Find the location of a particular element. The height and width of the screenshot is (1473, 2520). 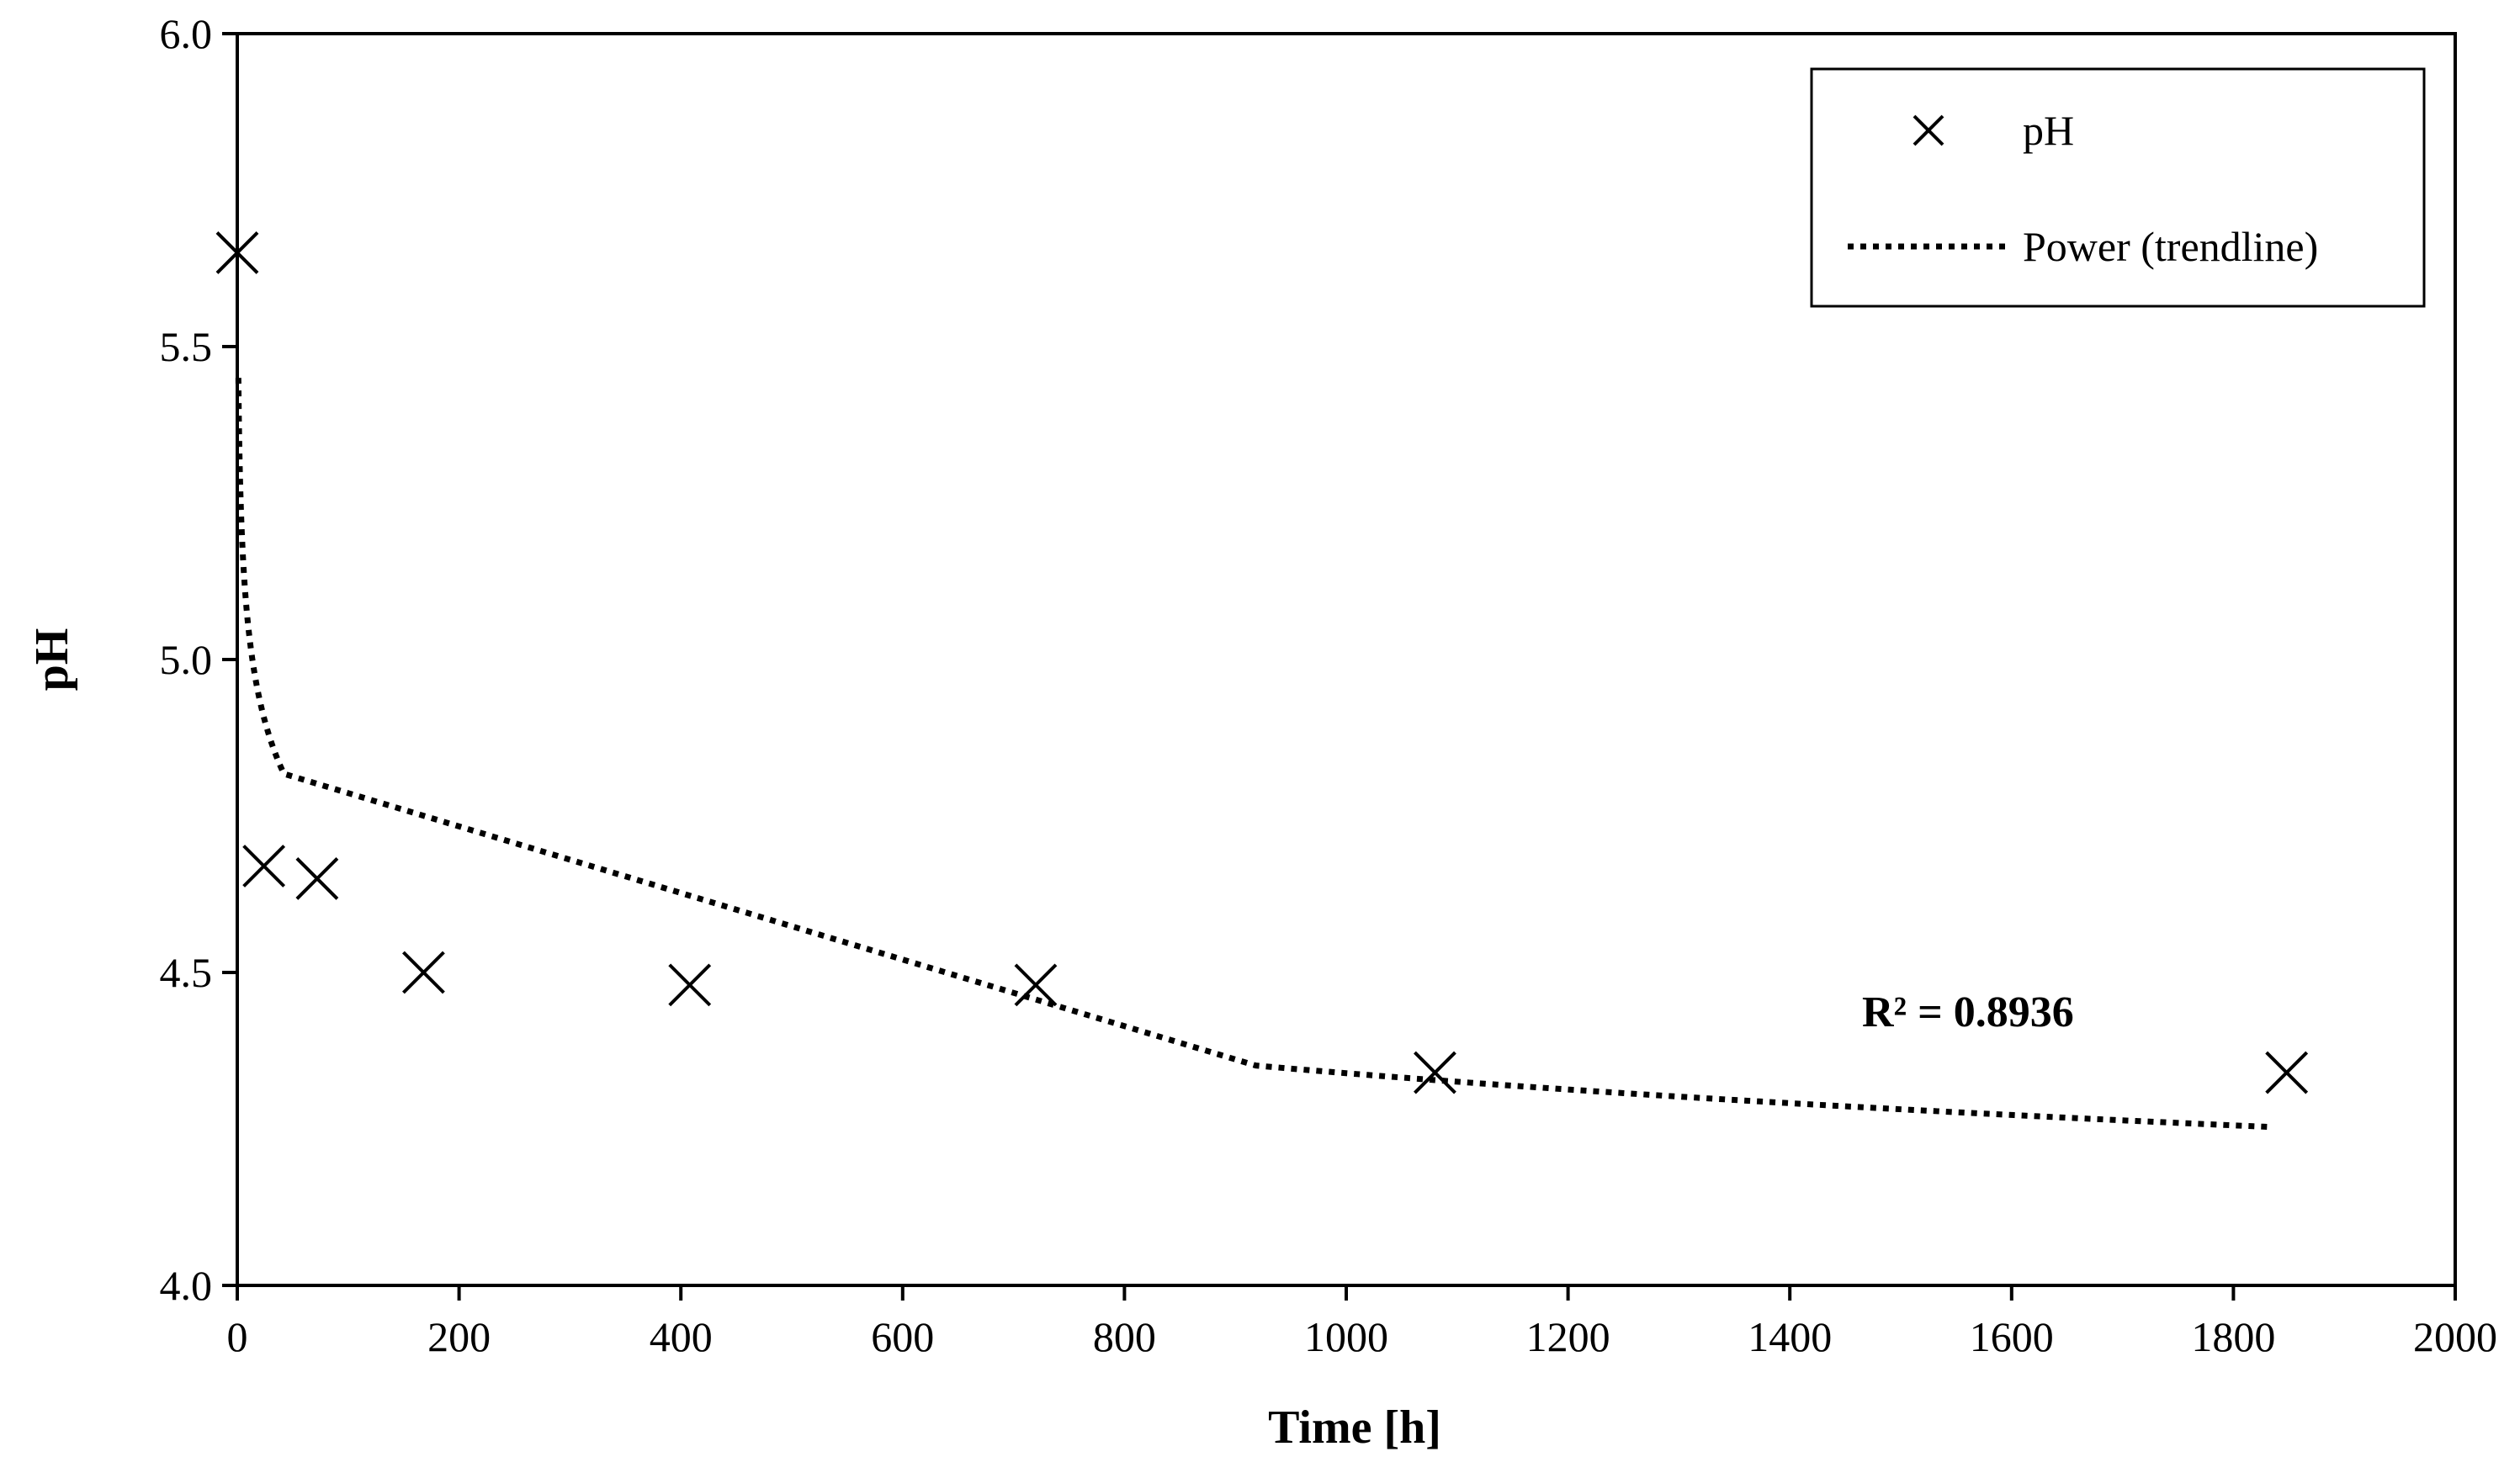

legend-entry-trendline: Power (trendline) is located at coordinates (2170, 246).